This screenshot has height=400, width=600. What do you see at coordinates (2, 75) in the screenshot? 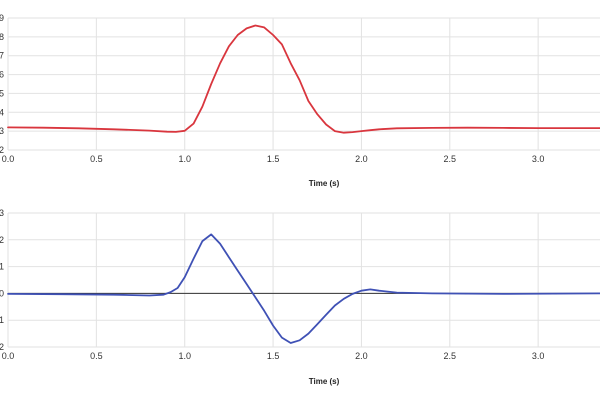
I see `y-tick-label: 6` at bounding box center [2, 75].